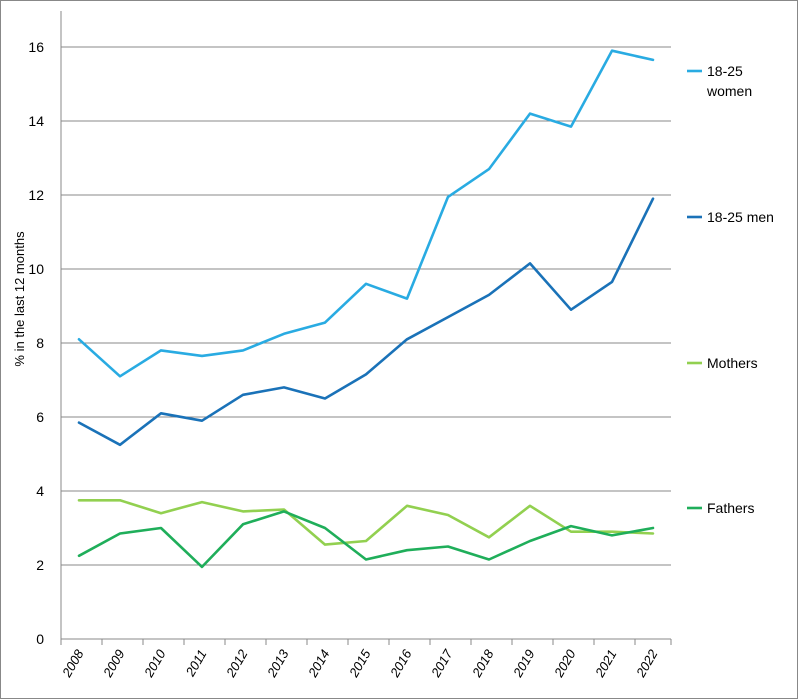 The height and width of the screenshot is (699, 798). Describe the element at coordinates (740, 217) in the screenshot. I see `legend-label: 18-25 men` at that location.